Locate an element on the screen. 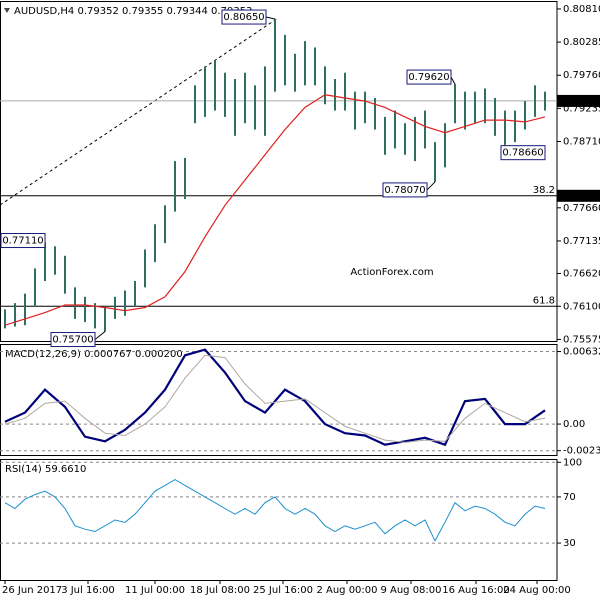 The width and height of the screenshot is (600, 604). y-tick-label: 30 is located at coordinates (569, 543).